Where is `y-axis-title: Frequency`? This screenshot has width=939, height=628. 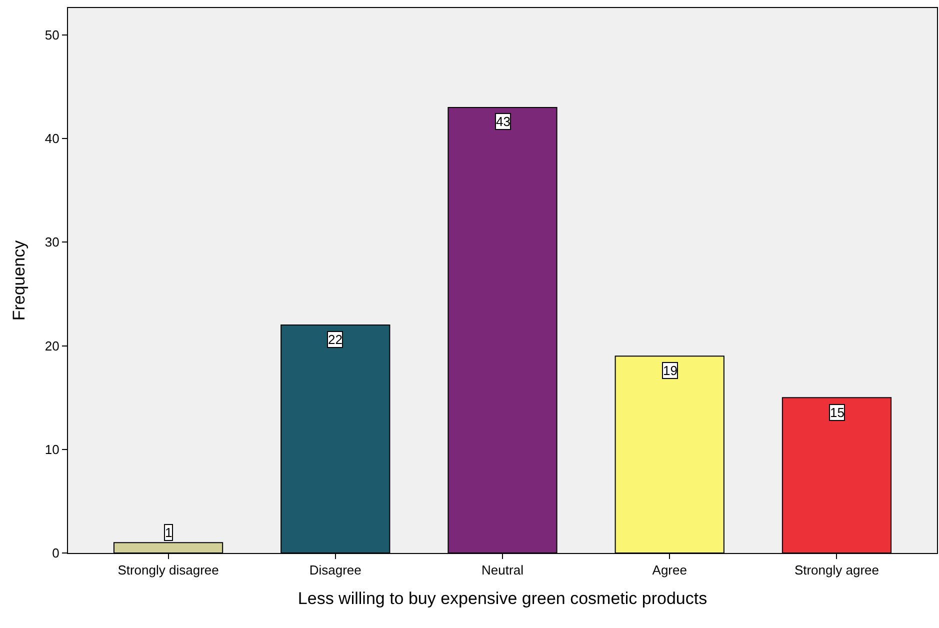
y-axis-title: Frequency is located at coordinates (18, 280).